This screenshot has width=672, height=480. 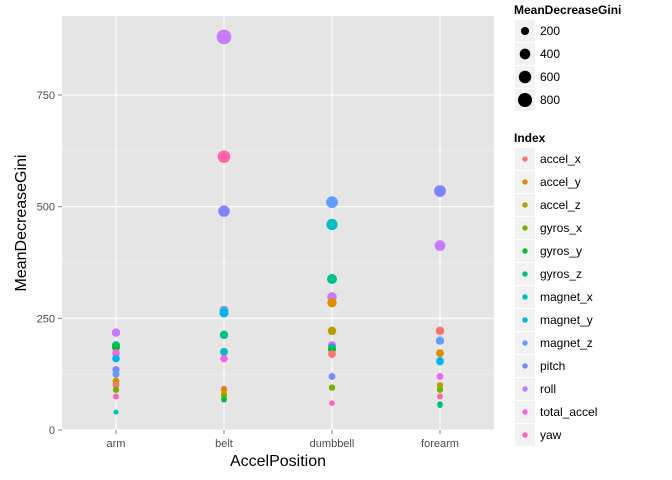 What do you see at coordinates (525, 159) in the screenshot?
I see `color-legend-dot-accel_x` at bounding box center [525, 159].